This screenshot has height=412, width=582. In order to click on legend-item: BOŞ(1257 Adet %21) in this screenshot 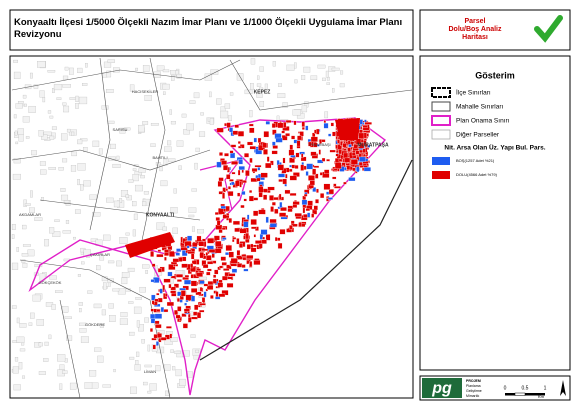, I will do `click(475, 160)`.